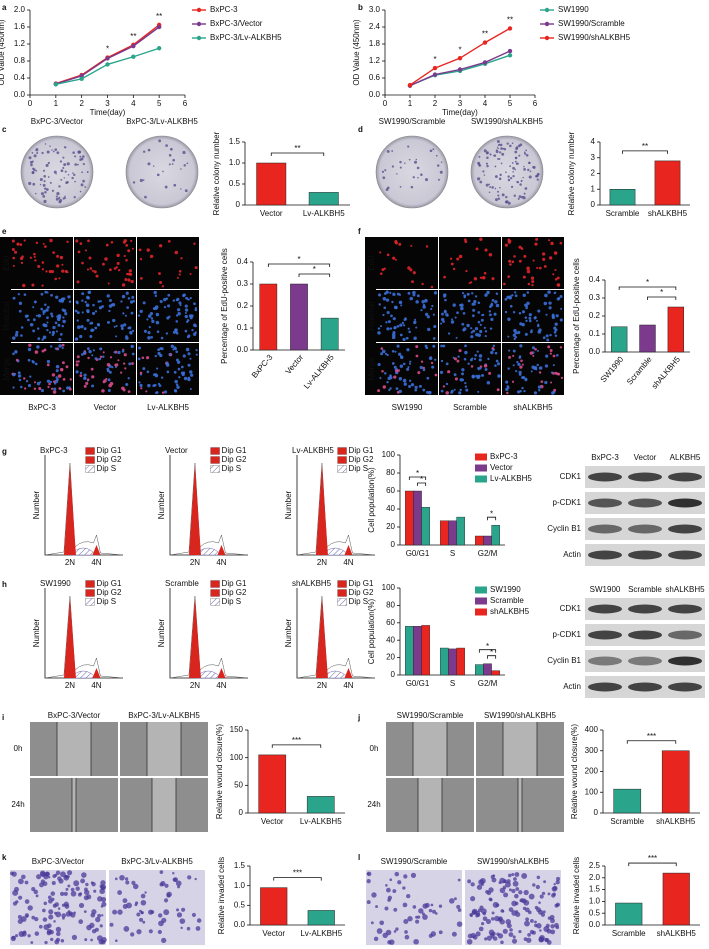 The width and height of the screenshot is (709, 949). I want to click on panel-letter: j, so click(358, 717).